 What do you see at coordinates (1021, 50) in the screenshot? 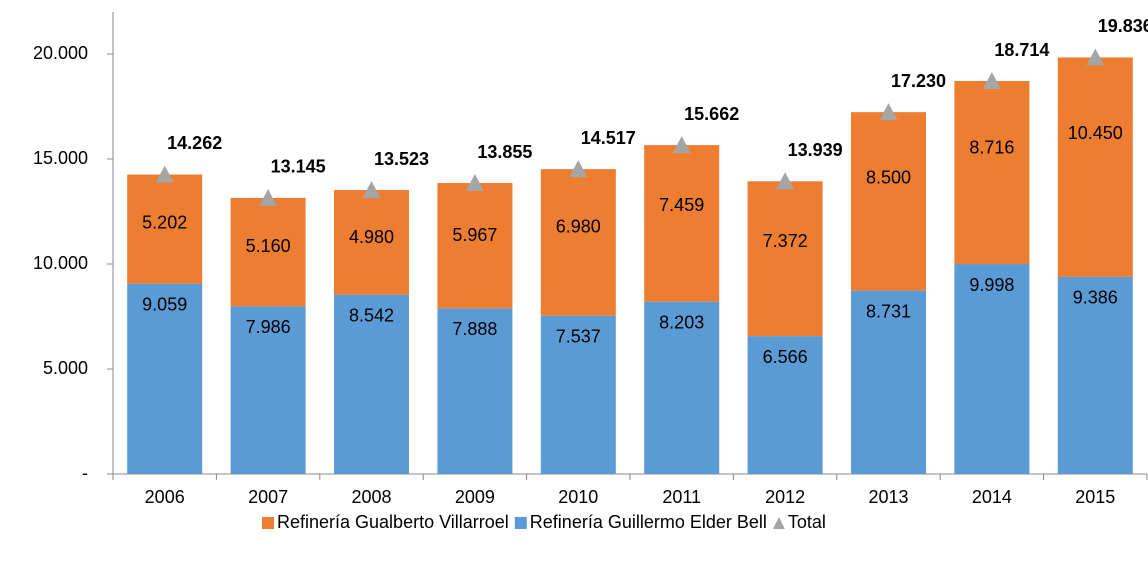
I see `total-label: 18.714` at bounding box center [1021, 50].